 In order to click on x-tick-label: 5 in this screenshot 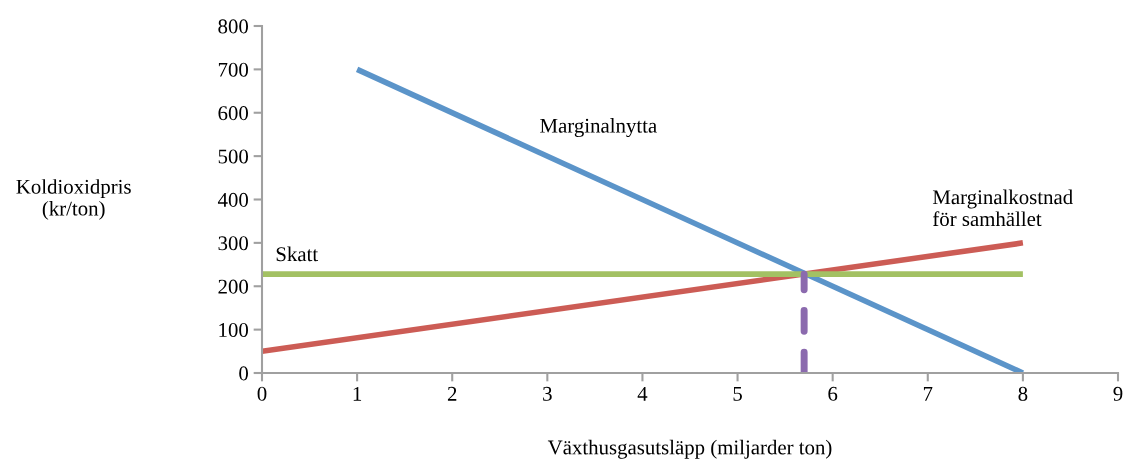, I will do `click(737, 394)`.